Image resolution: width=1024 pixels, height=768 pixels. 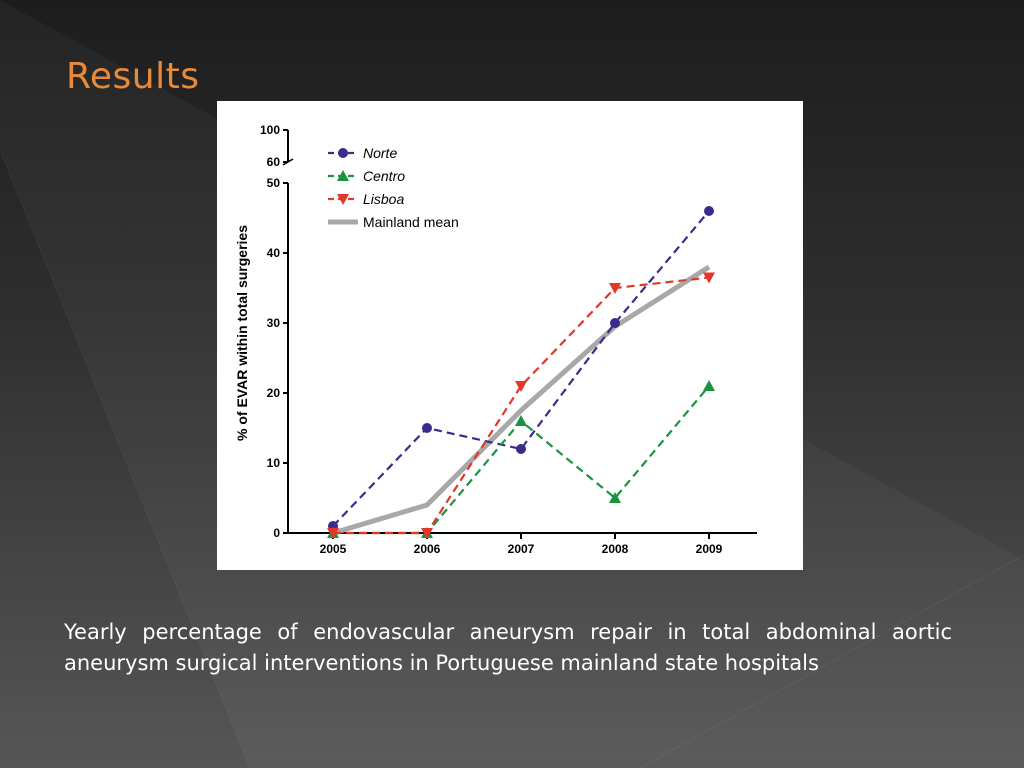 What do you see at coordinates (274, 183) in the screenshot?
I see `y-tick-label: 50` at bounding box center [274, 183].